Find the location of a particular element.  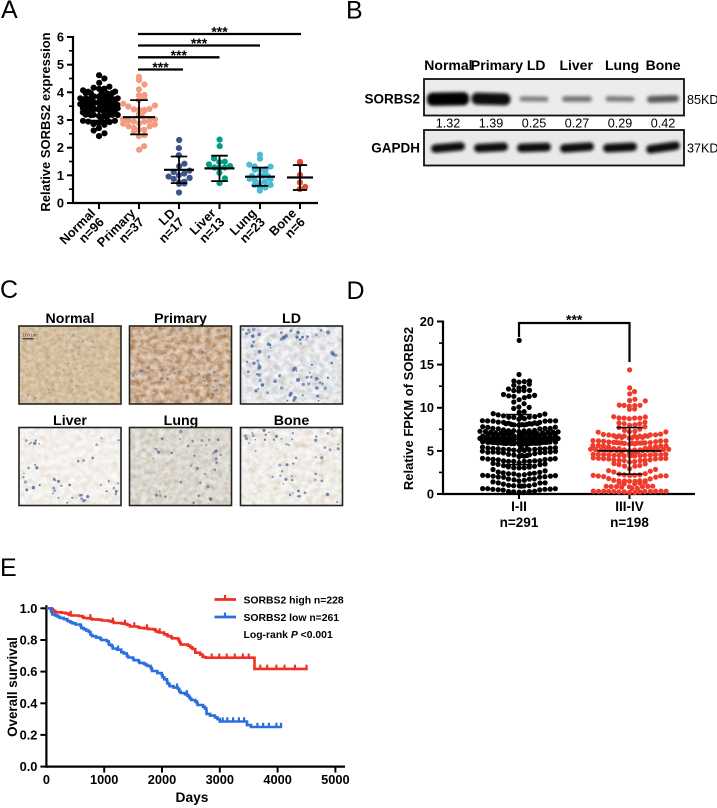

svg-text: SORBS2 high n=228 is located at coordinates (294, 601).